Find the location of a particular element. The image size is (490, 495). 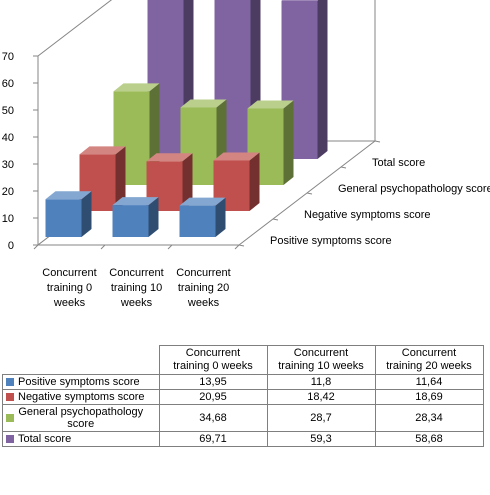

table-row: Negative symptoms score 20,95 18,42 18,69 is located at coordinates (243, 397).